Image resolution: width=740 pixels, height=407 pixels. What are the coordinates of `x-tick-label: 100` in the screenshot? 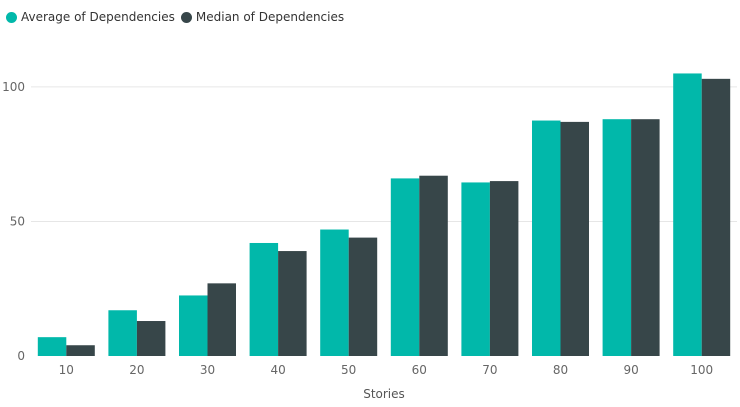 It's located at (701, 370).